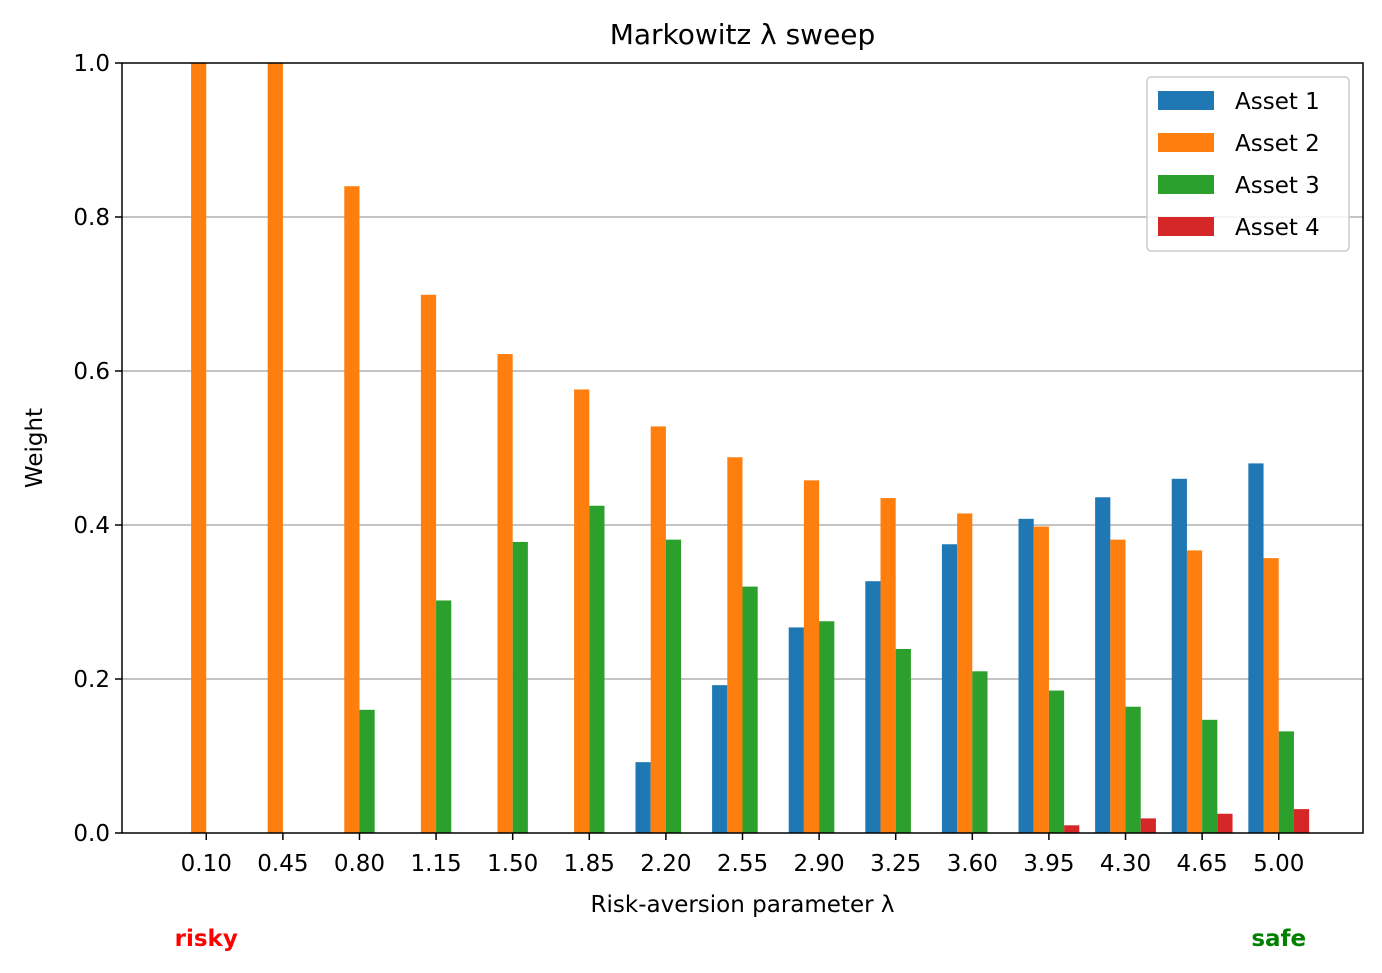 Image resolution: width=1382 pixels, height=973 pixels. Describe the element at coordinates (282, 864) in the screenshot. I see `x-tick-label: 0.45` at that location.